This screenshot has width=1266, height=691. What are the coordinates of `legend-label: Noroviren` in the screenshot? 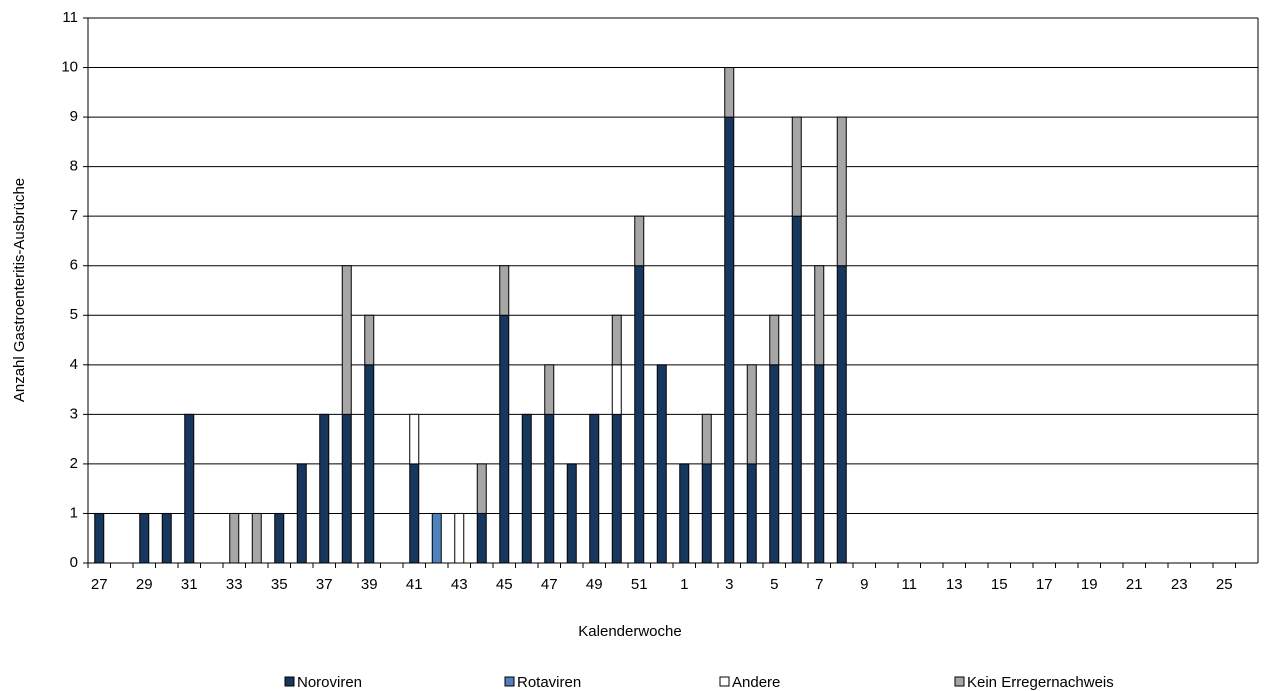 It's located at (329, 682).